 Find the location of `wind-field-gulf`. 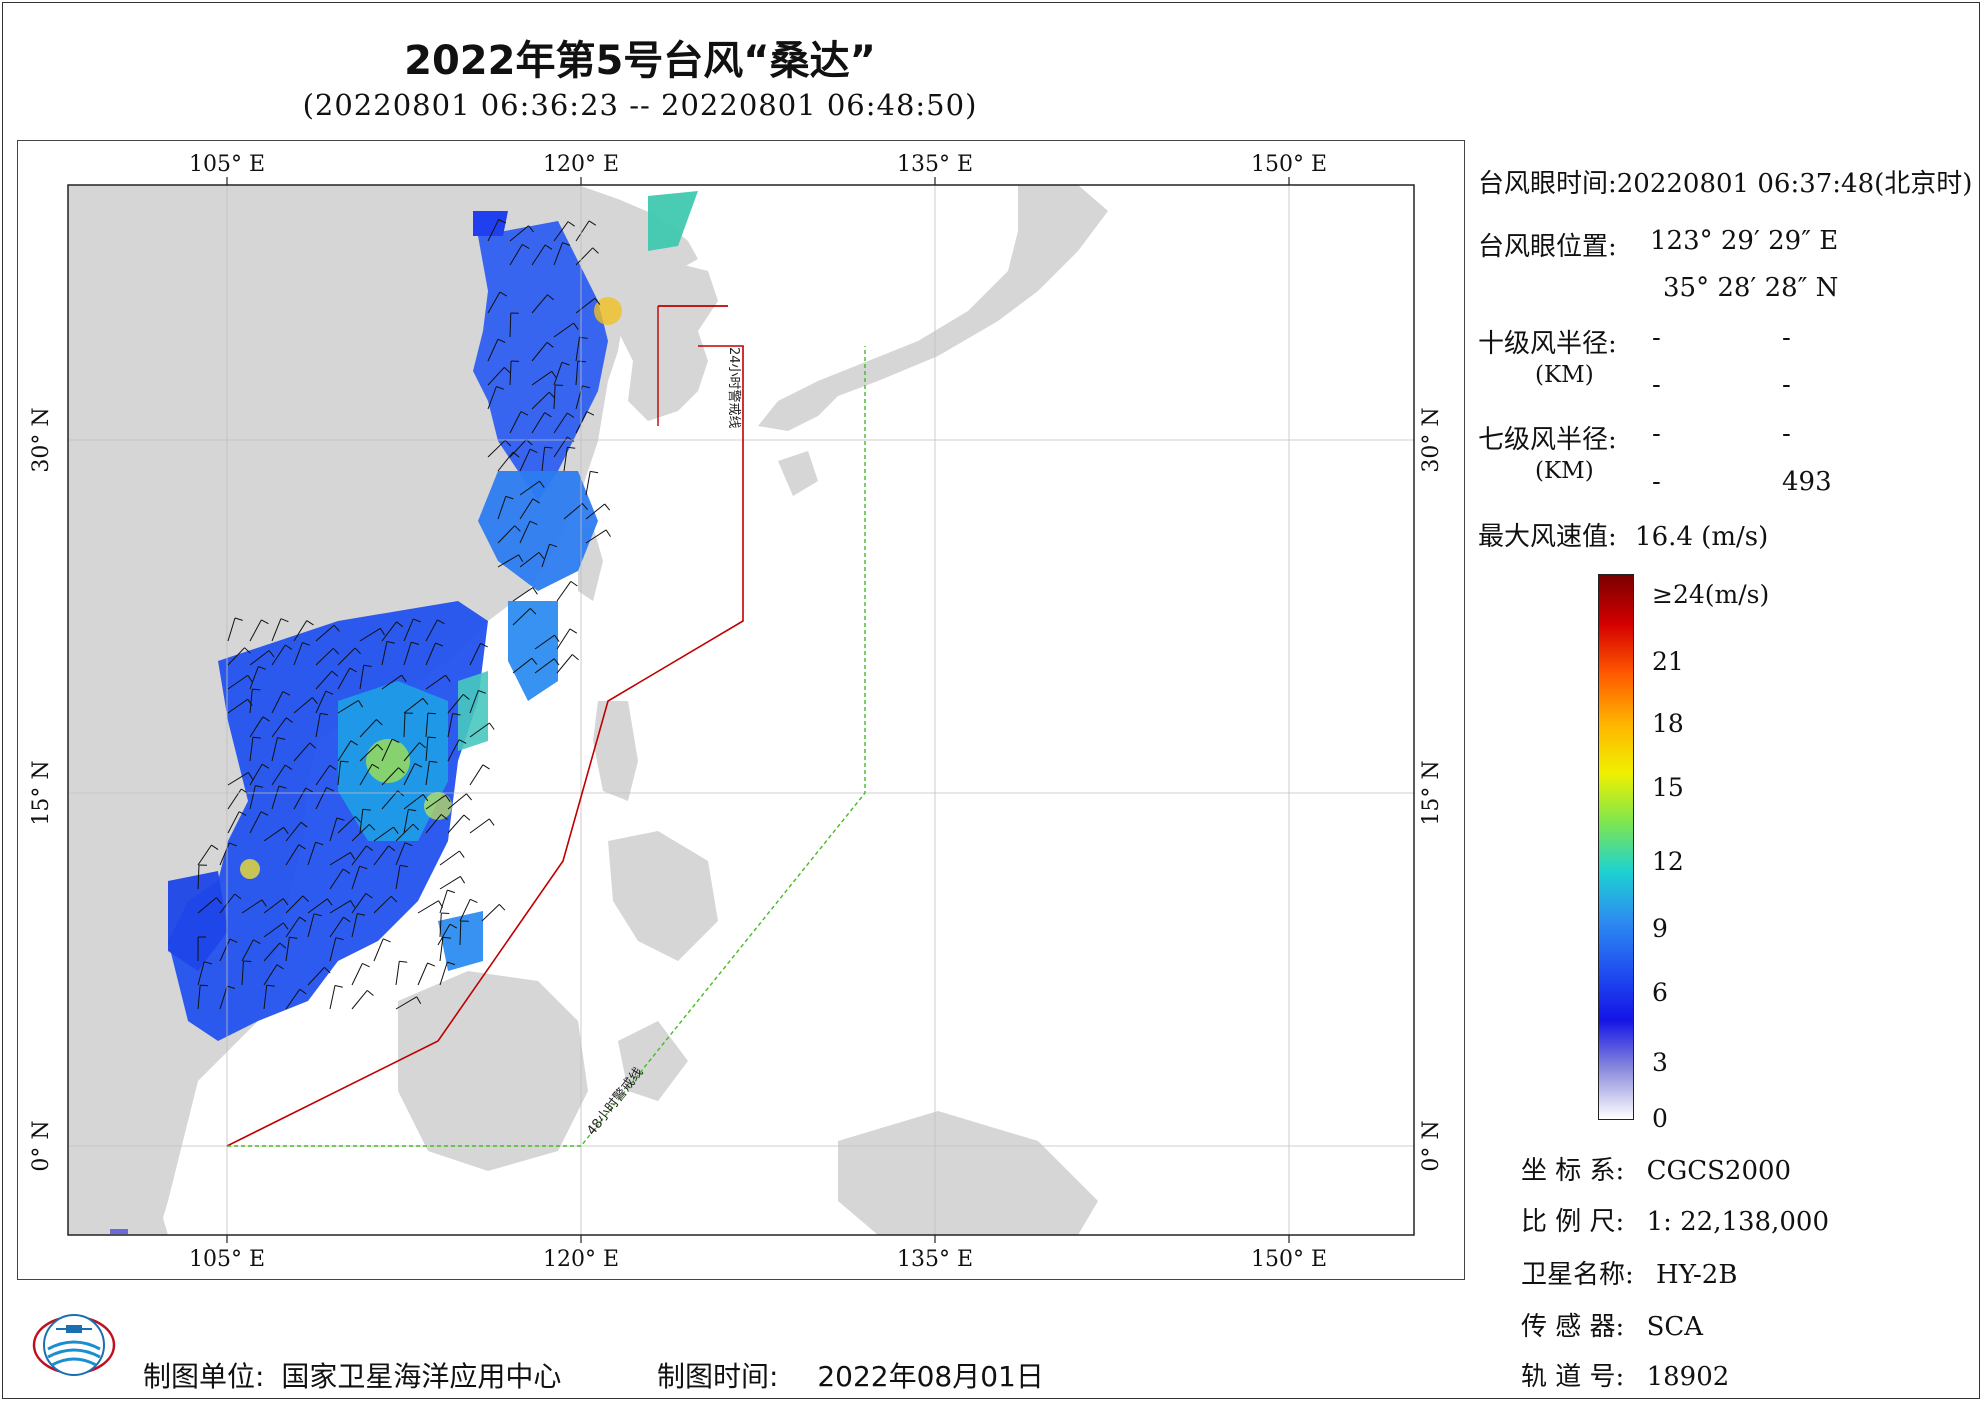

wind-field-gulf is located at coordinates (198, 921).